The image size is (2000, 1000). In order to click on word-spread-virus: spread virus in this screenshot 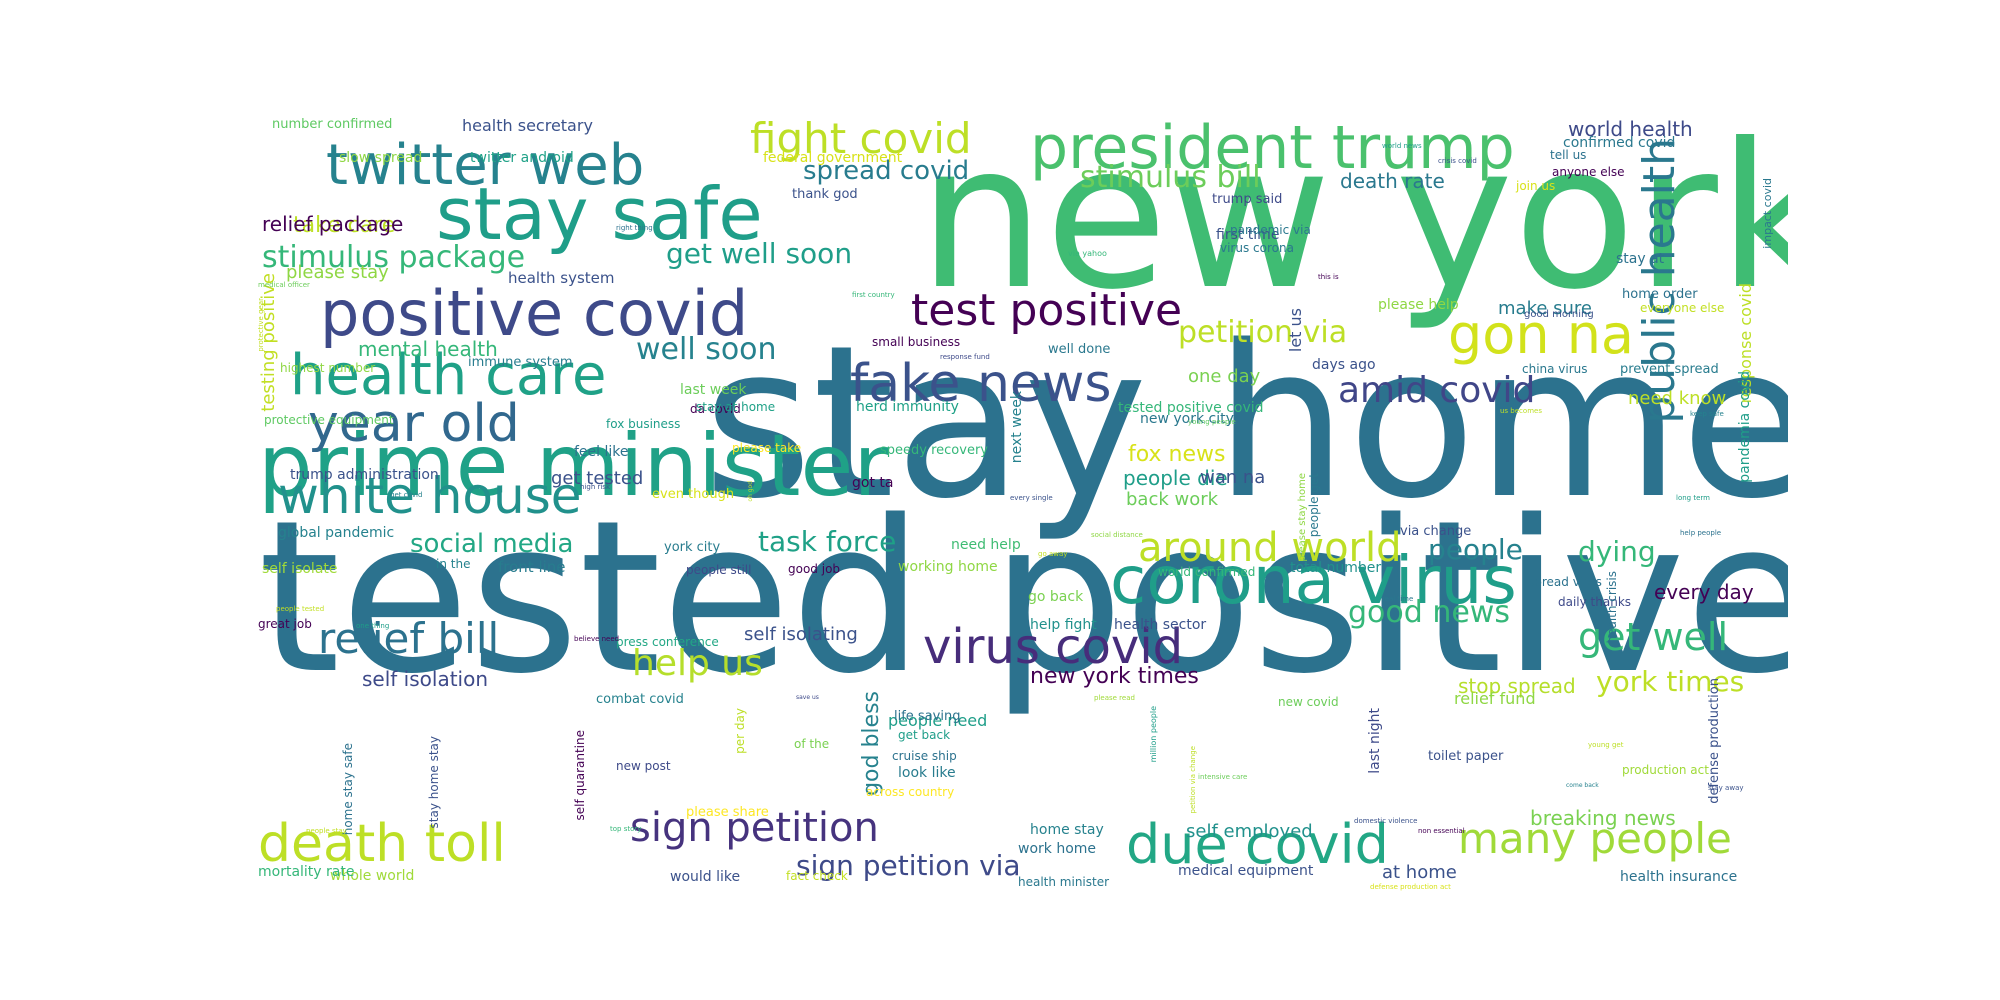, I will do `click(1565, 582)`.